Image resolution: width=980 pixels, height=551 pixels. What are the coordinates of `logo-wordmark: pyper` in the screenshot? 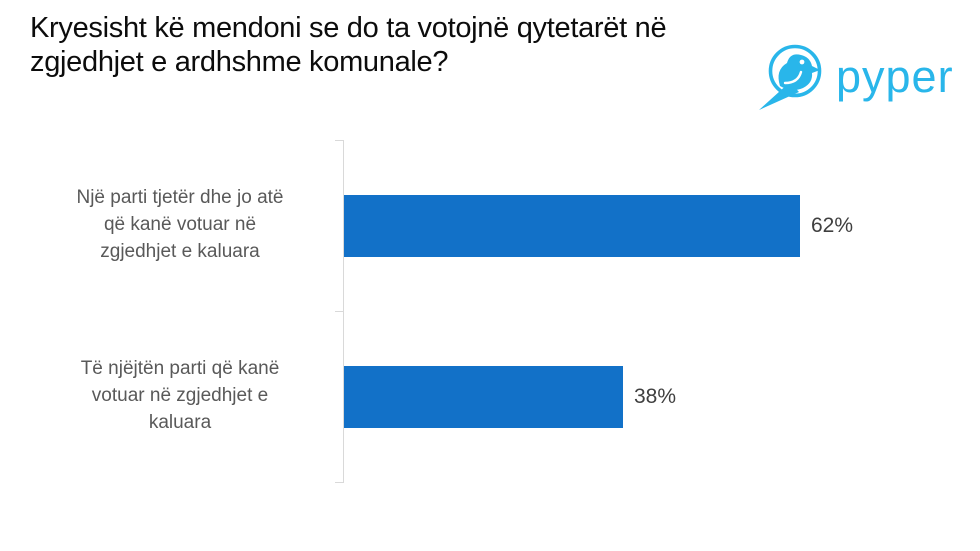 It's located at (895, 76).